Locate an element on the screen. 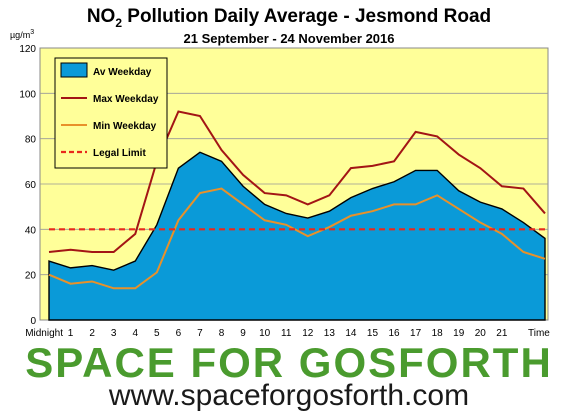 The height and width of the screenshot is (420, 578). chart-subtitle: 21 September - 24 November 2016 is located at coordinates (289, 38).